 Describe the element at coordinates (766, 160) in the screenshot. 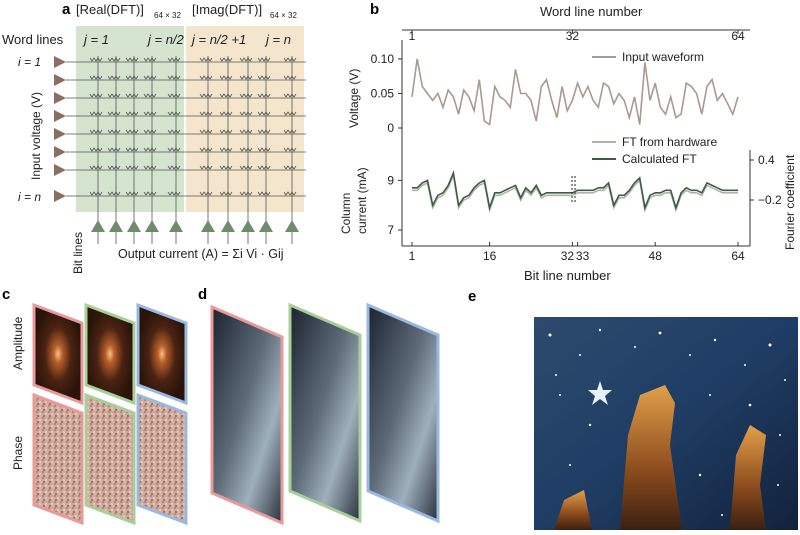

I see `fourier-tick-label: 0.4` at that location.